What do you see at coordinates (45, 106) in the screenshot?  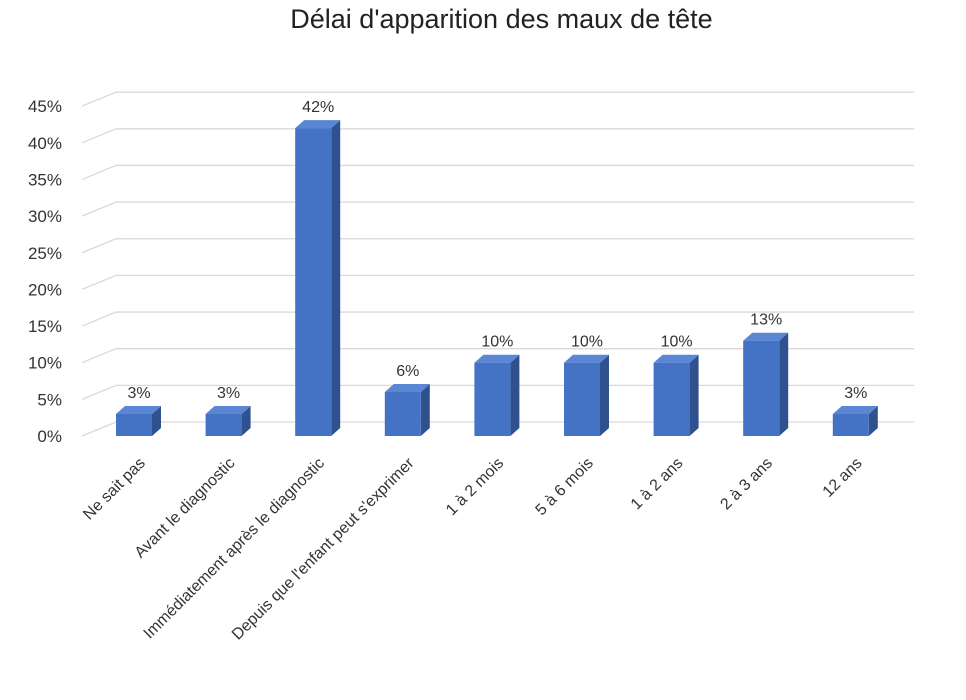 I see `y-tick-label: 45%` at bounding box center [45, 106].